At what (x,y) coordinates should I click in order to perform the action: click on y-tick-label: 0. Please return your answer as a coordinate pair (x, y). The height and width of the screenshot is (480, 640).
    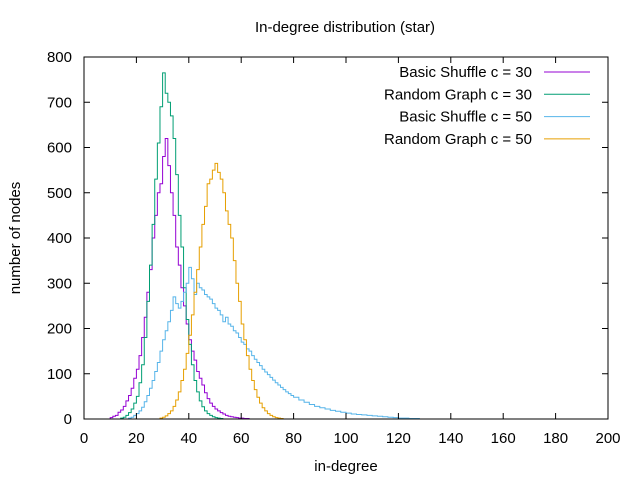
    Looking at the image, I should click on (68, 419).